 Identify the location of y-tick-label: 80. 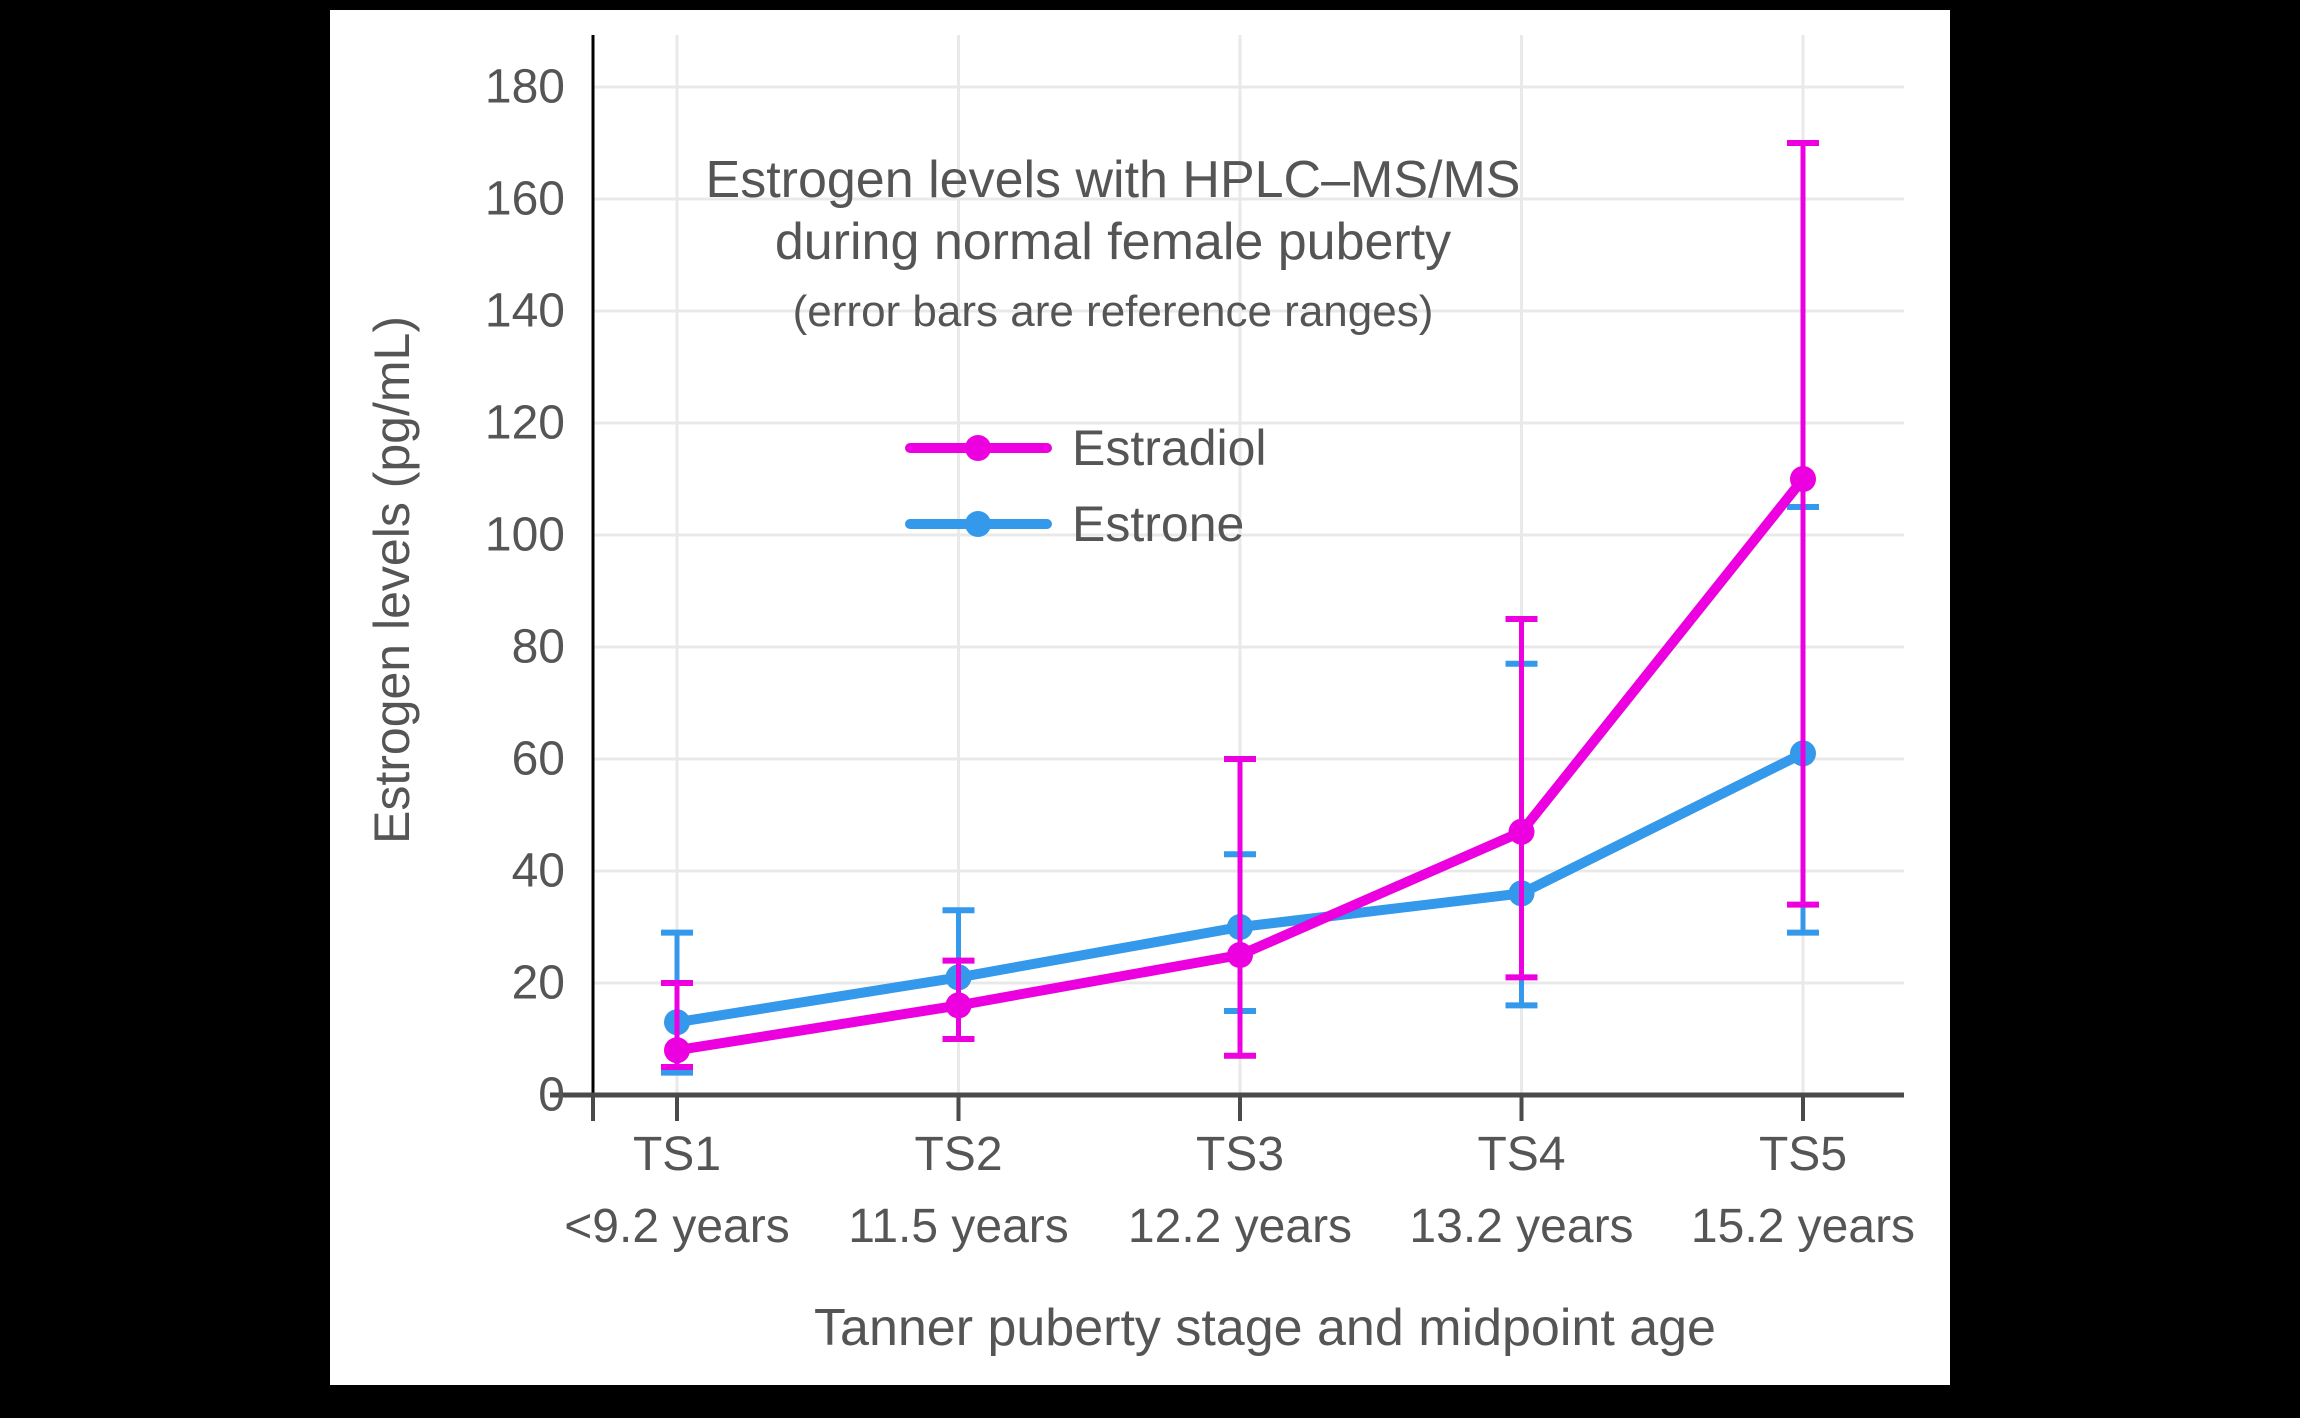
(538, 647).